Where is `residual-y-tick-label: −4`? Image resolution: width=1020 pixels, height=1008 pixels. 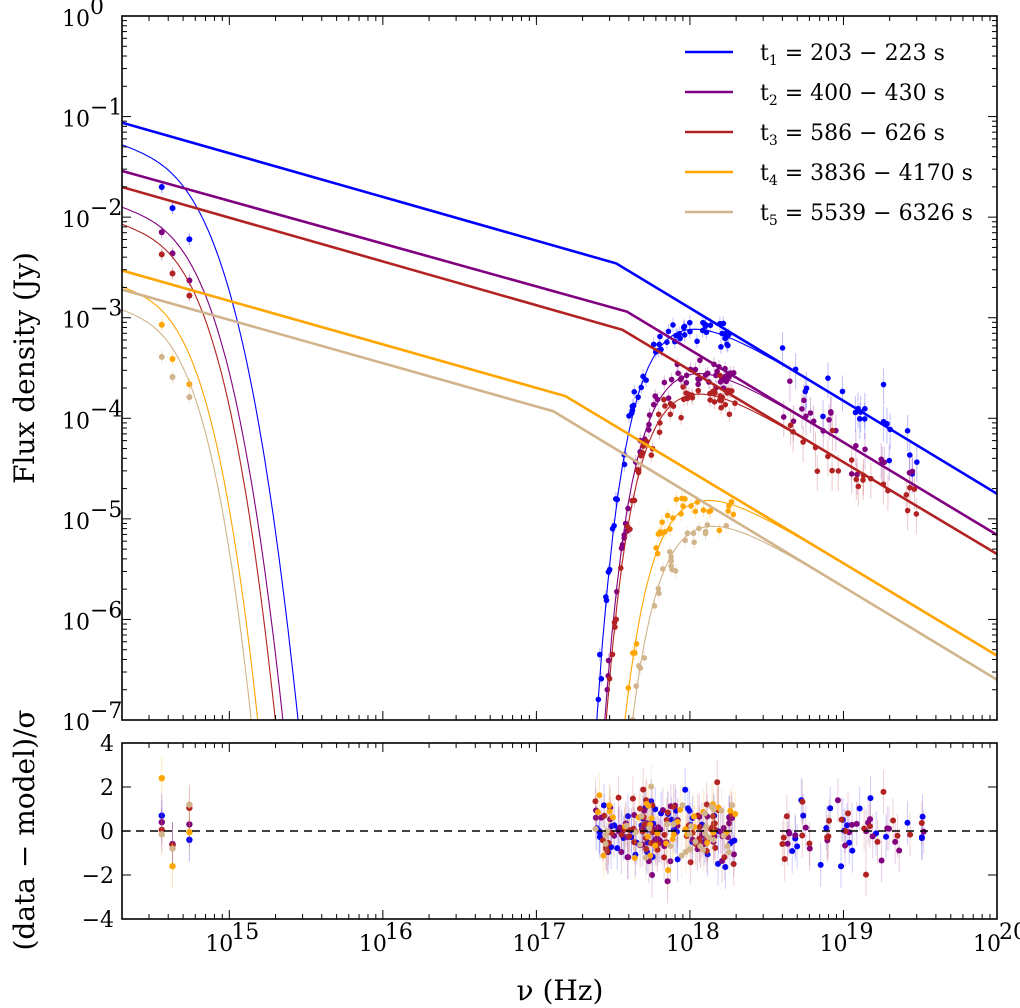
residual-y-tick-label: −4 is located at coordinates (98, 920).